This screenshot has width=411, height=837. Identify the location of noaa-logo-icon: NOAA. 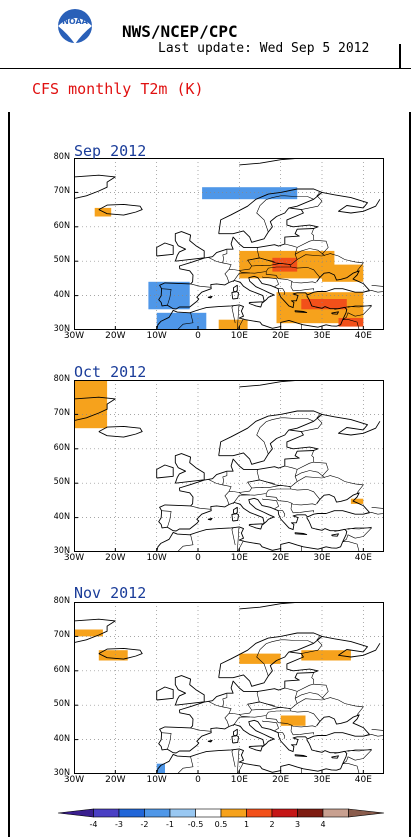
(75, 26).